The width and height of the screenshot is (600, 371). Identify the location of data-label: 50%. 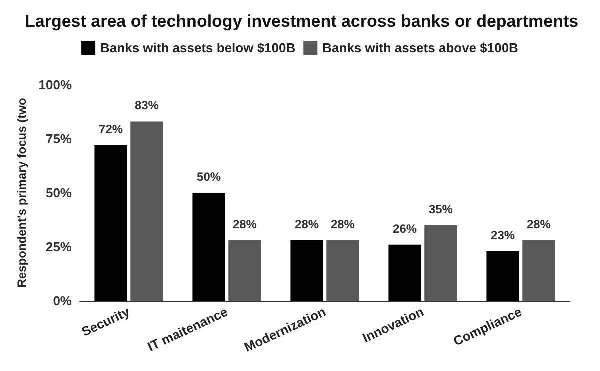
(209, 177).